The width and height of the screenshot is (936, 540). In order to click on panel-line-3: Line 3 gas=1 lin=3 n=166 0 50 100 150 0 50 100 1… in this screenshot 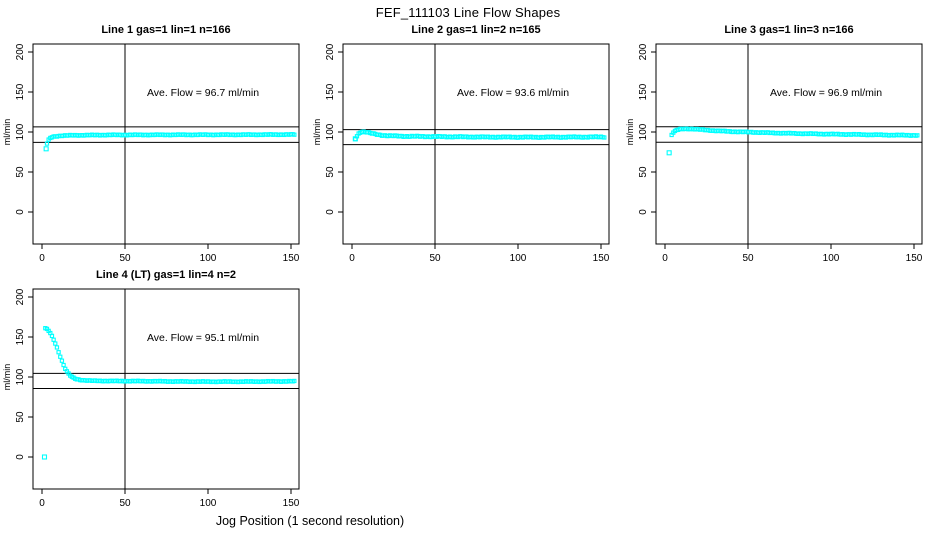, I will do `click(774, 144)`.